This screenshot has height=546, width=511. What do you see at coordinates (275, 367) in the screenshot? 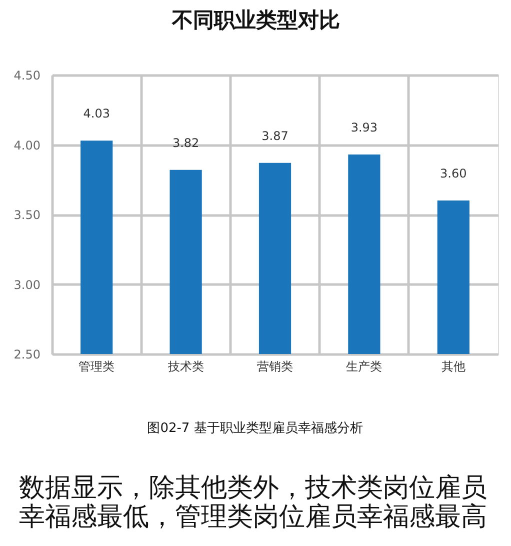
I see `x-tick-label: 营销类` at bounding box center [275, 367].